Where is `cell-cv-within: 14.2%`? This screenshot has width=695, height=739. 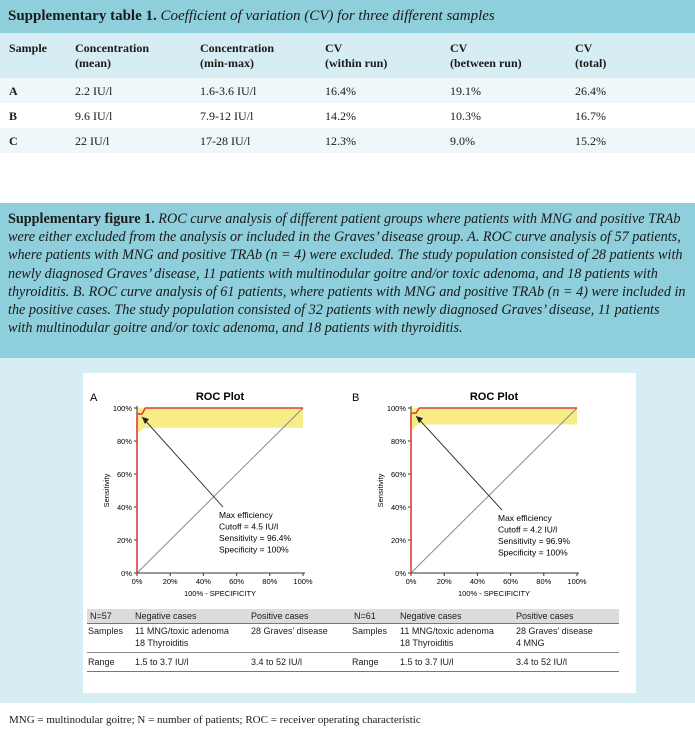
cell-cv-within: 14.2% is located at coordinates (340, 116).